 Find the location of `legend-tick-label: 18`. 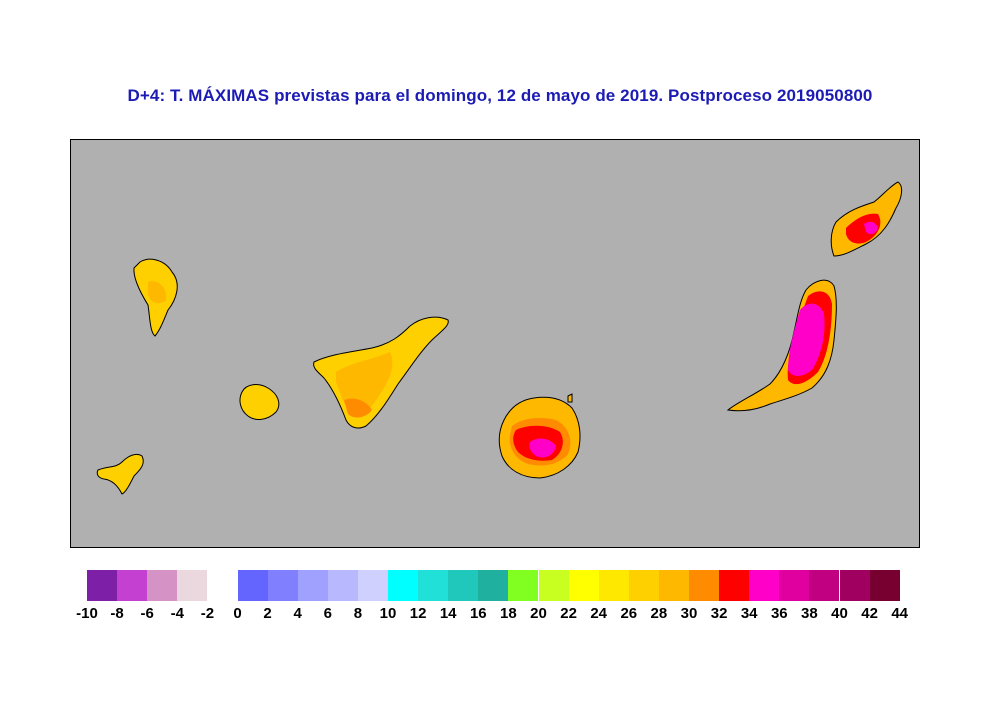

legend-tick-label: 18 is located at coordinates (508, 613).